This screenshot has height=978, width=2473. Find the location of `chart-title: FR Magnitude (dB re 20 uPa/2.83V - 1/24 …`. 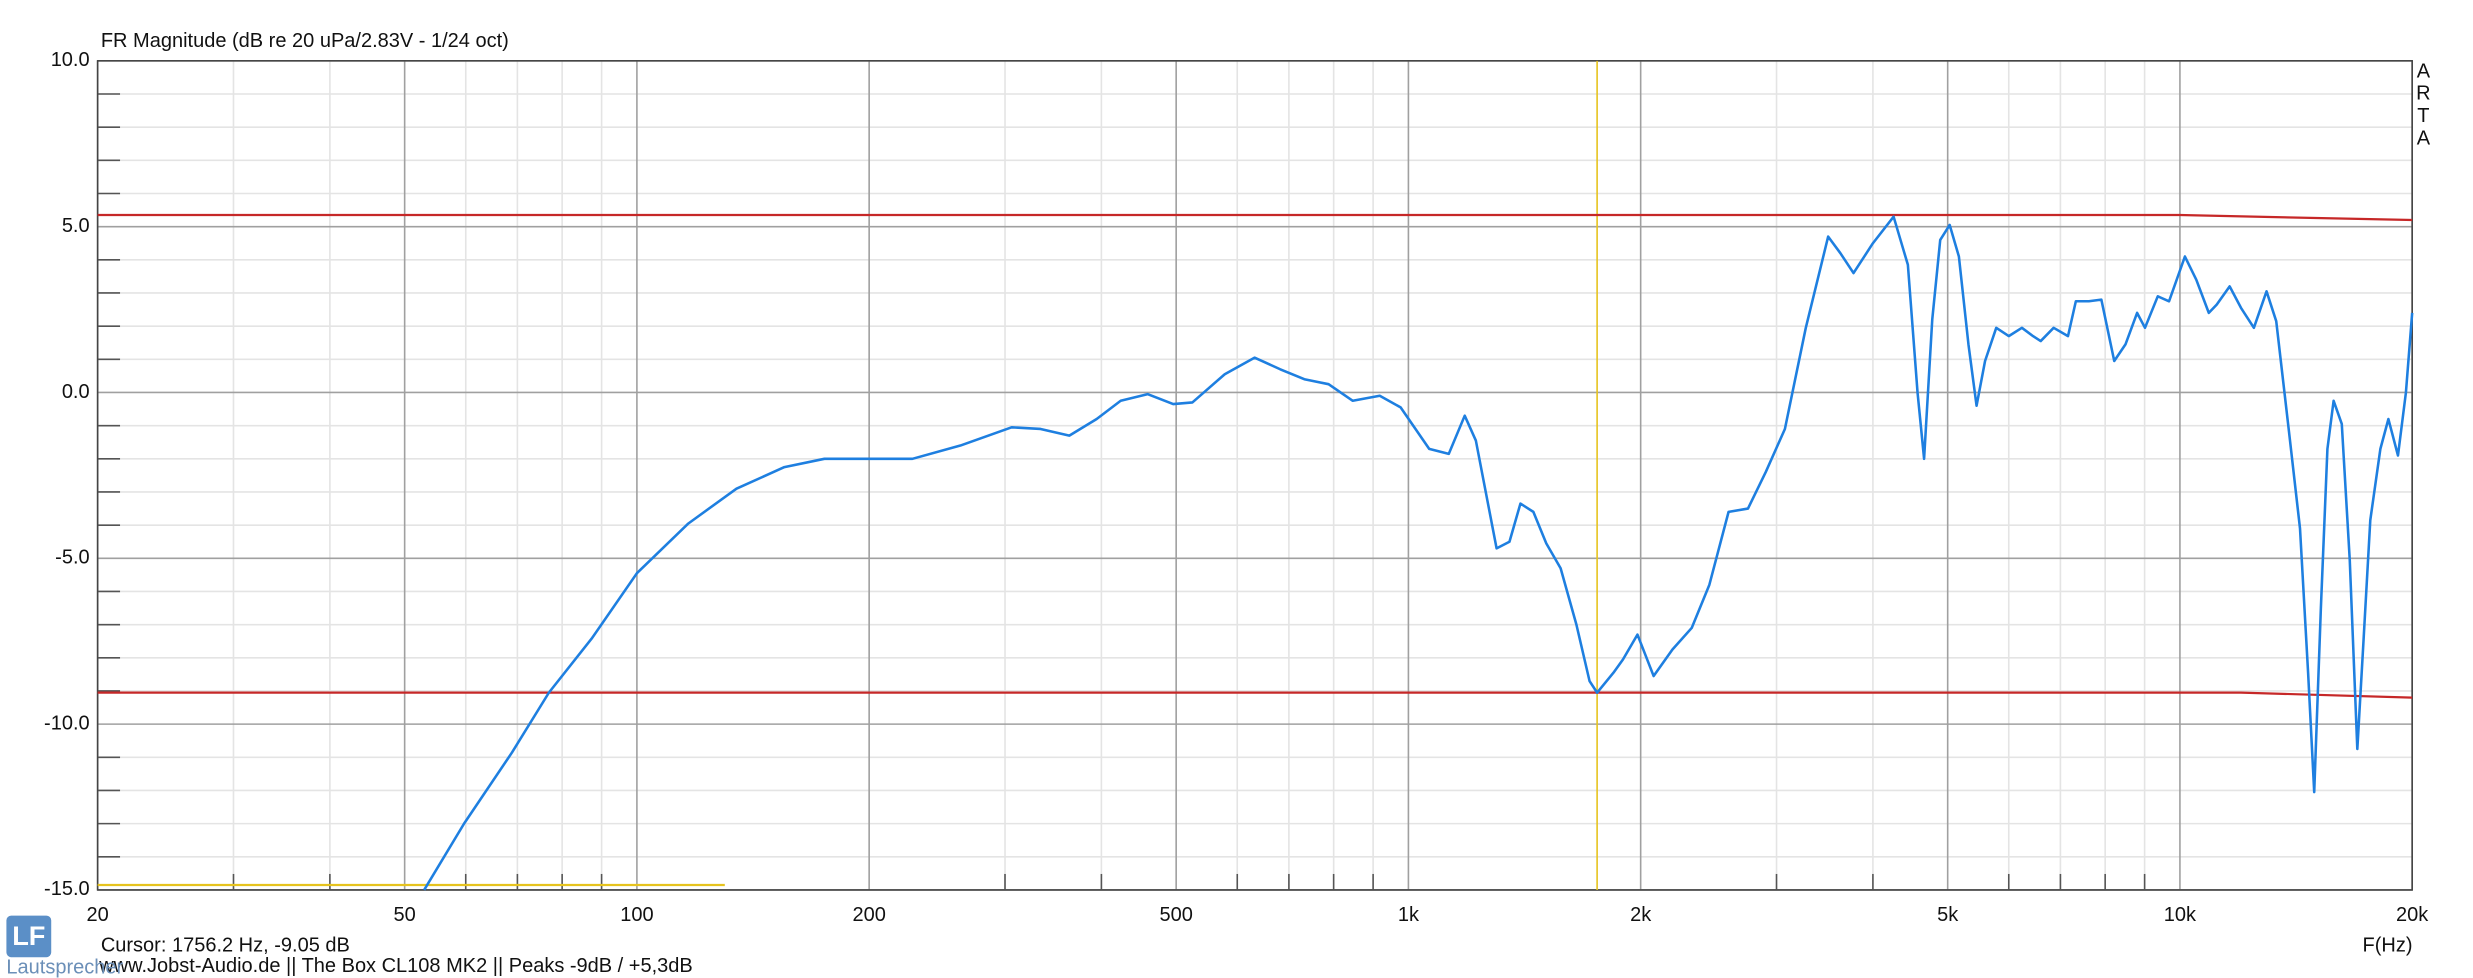

chart-title: FR Magnitude (dB re 20 uPa/2.83V - 1/24 … is located at coordinates (305, 41).